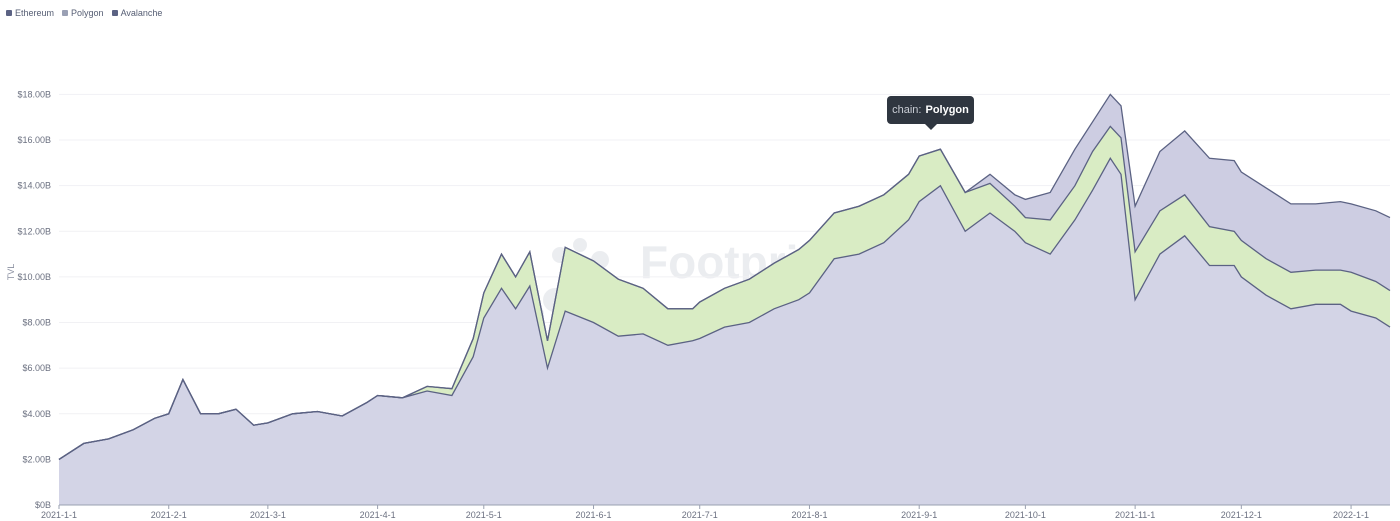 This screenshot has height=521, width=1400. Describe the element at coordinates (11, 272) in the screenshot. I see `y-axis-title: TVL` at that location.